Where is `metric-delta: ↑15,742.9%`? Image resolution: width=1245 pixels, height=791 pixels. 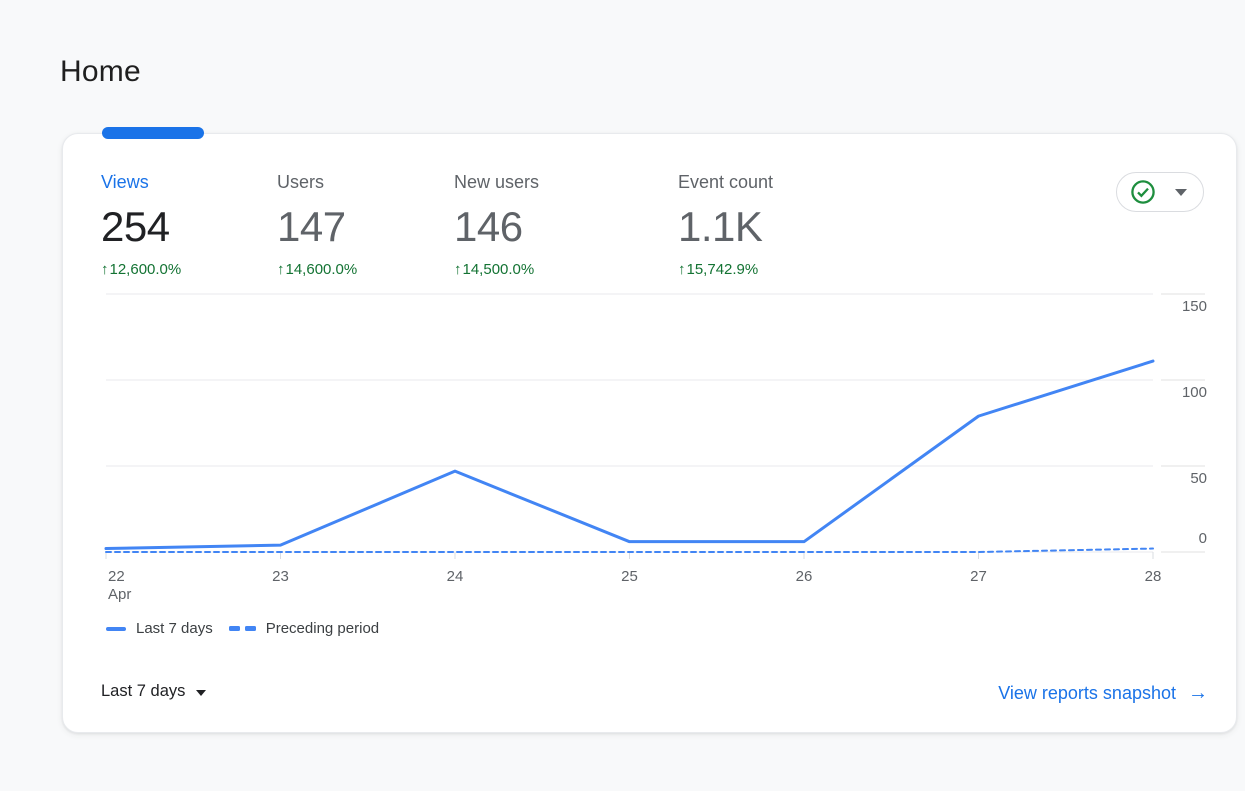
metric-delta: ↑15,742.9% is located at coordinates (718, 269).